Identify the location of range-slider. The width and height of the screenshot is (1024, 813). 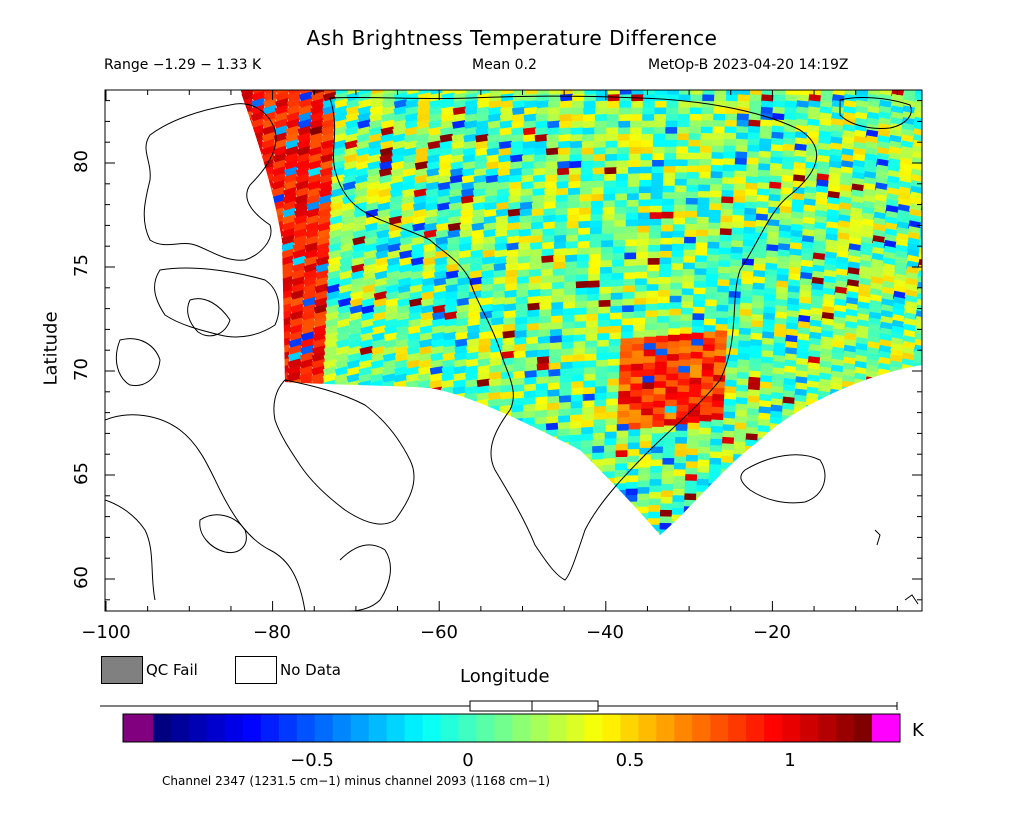
(534, 706).